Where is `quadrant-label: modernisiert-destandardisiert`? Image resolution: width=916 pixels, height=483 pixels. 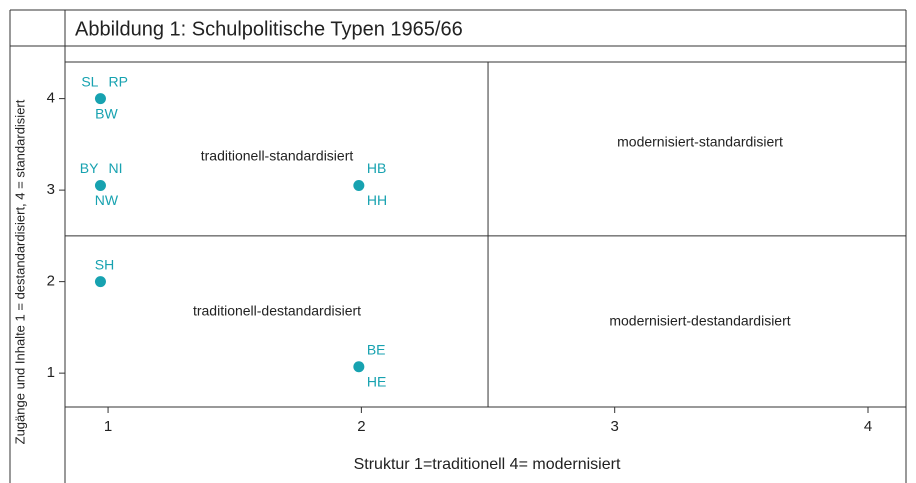
quadrant-label: modernisiert-destandardisiert is located at coordinates (699, 321).